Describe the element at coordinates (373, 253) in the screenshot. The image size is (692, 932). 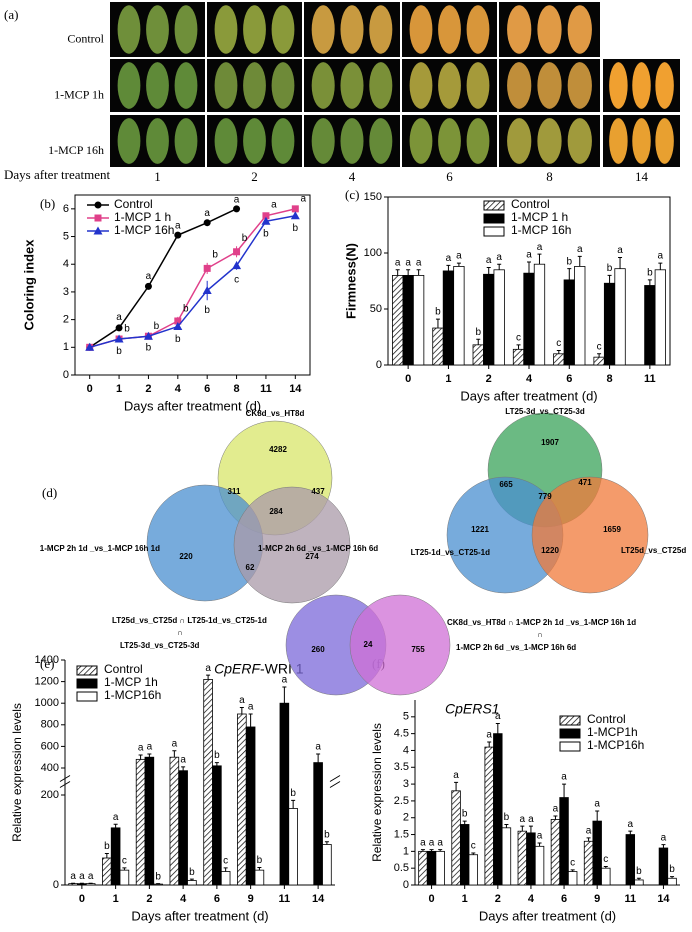
I see `y-tick-label: 100` at that location.